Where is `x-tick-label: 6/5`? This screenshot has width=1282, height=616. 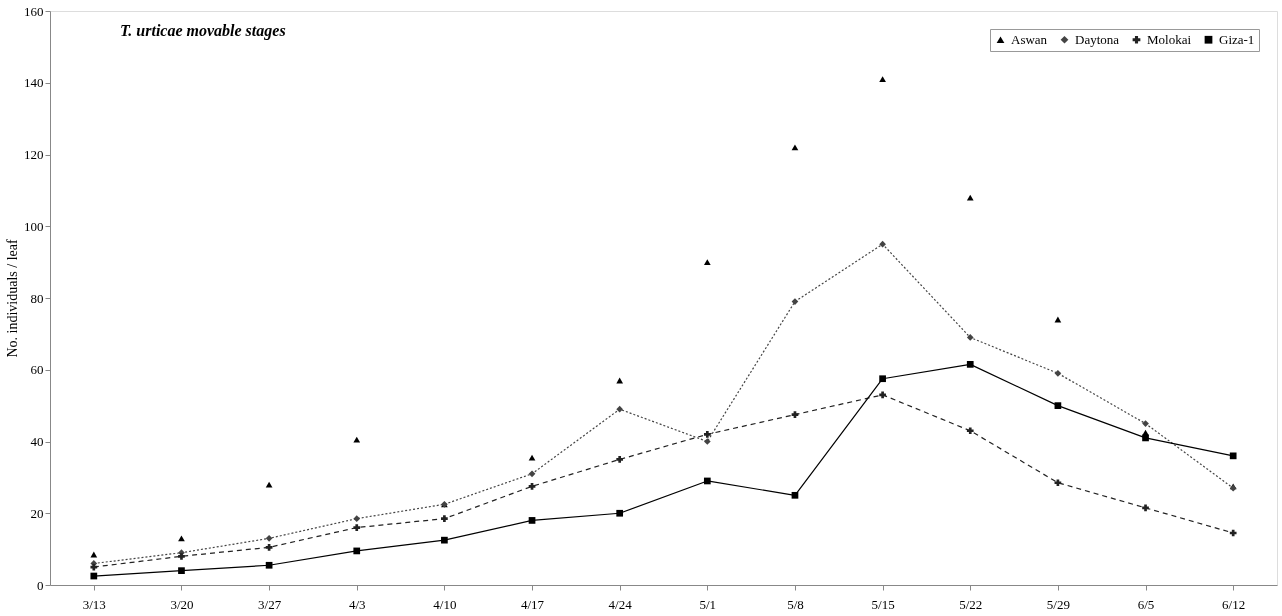 x-tick-label: 6/5 is located at coordinates (1146, 604).